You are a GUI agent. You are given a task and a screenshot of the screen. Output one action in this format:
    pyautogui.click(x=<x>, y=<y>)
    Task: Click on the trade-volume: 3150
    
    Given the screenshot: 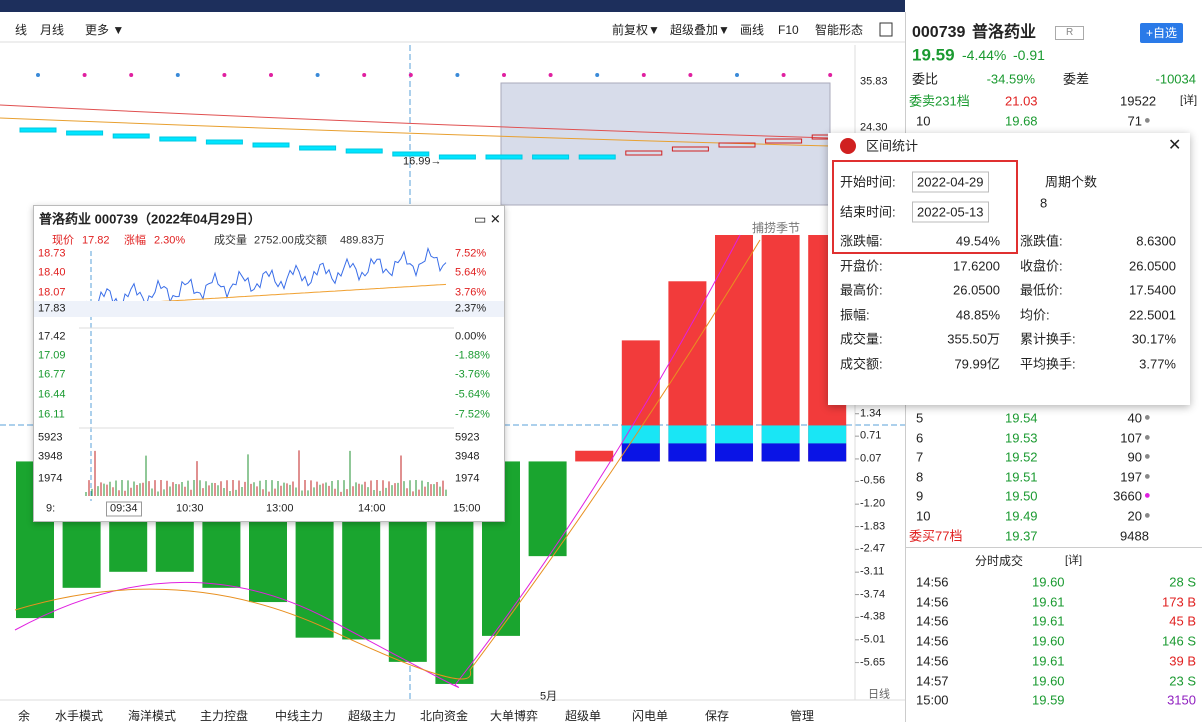 What is the action you would take?
    pyautogui.click(x=1181, y=700)
    